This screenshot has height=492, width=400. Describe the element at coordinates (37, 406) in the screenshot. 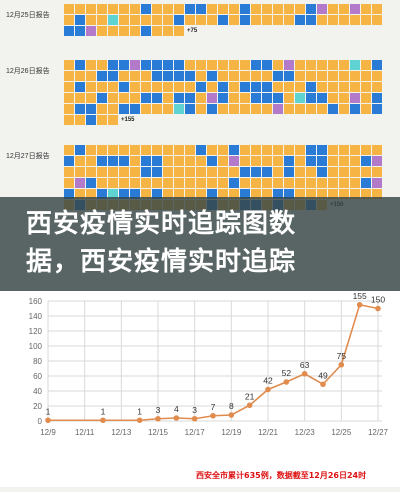

I see `y-tick-label: 20` at that location.